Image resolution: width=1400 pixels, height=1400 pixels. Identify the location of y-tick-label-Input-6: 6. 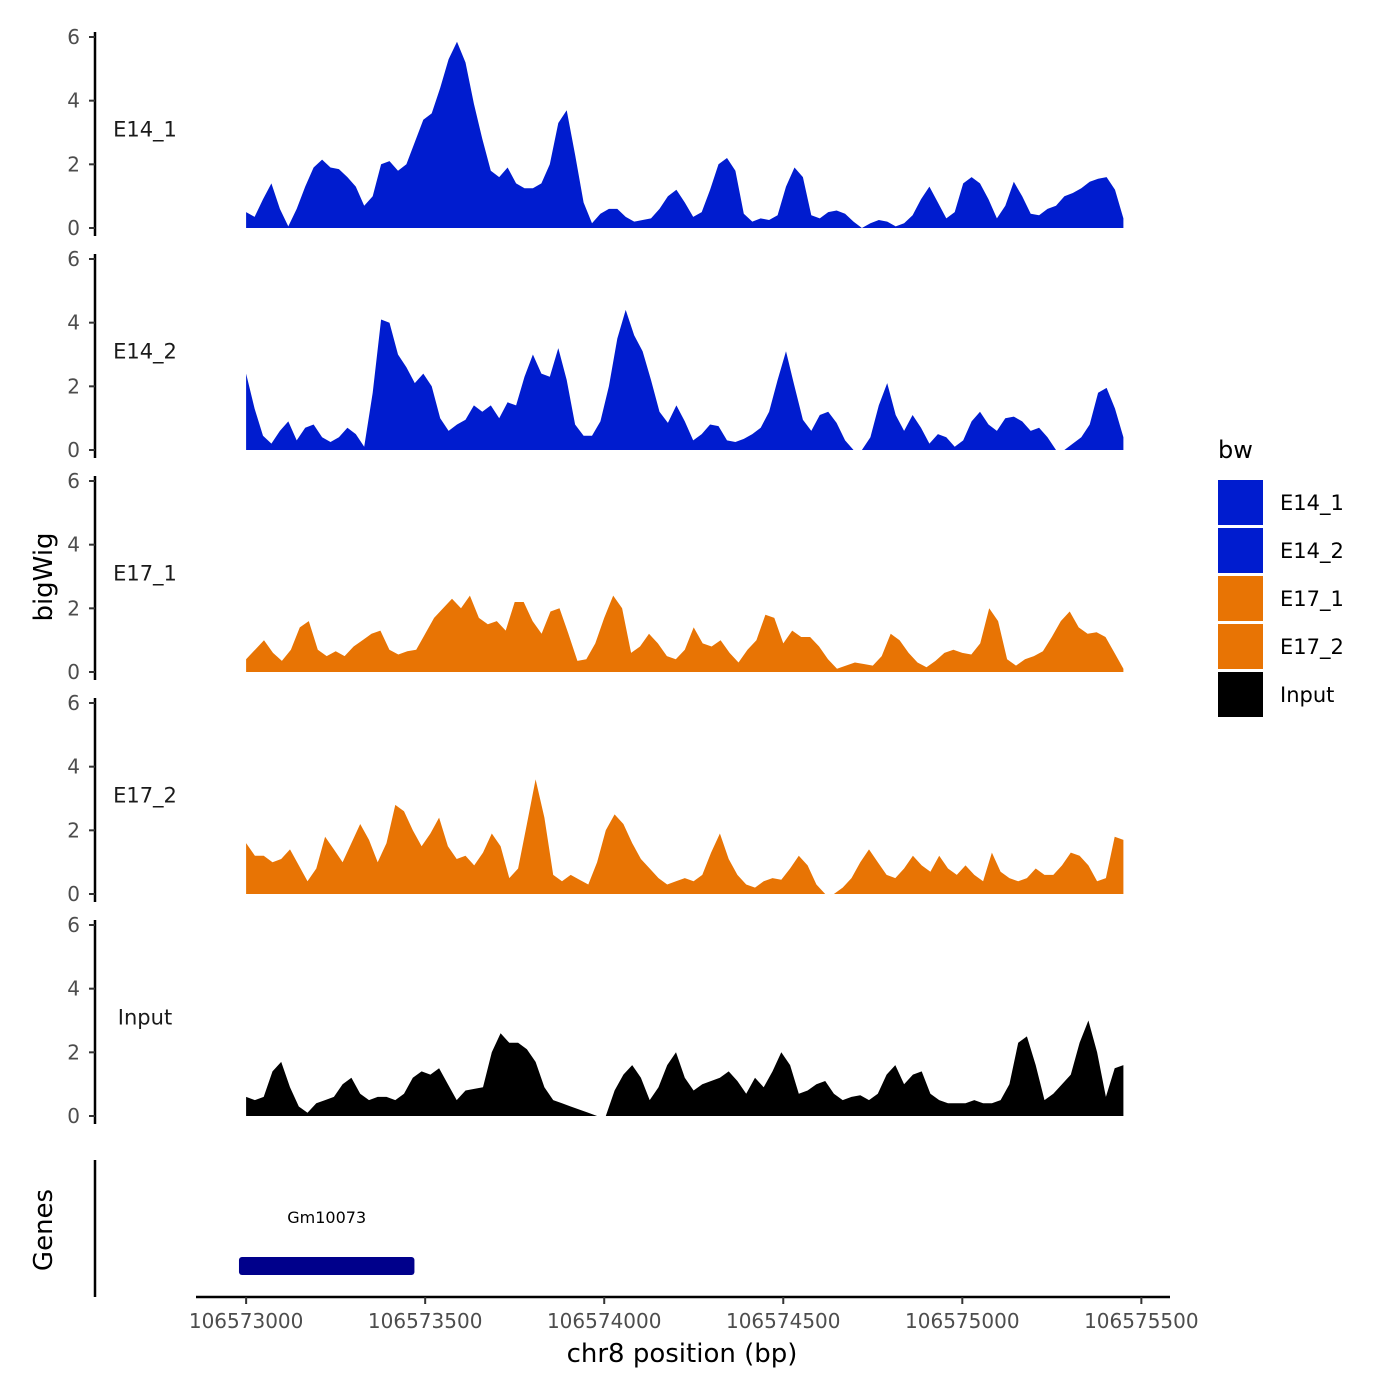
(73, 925).